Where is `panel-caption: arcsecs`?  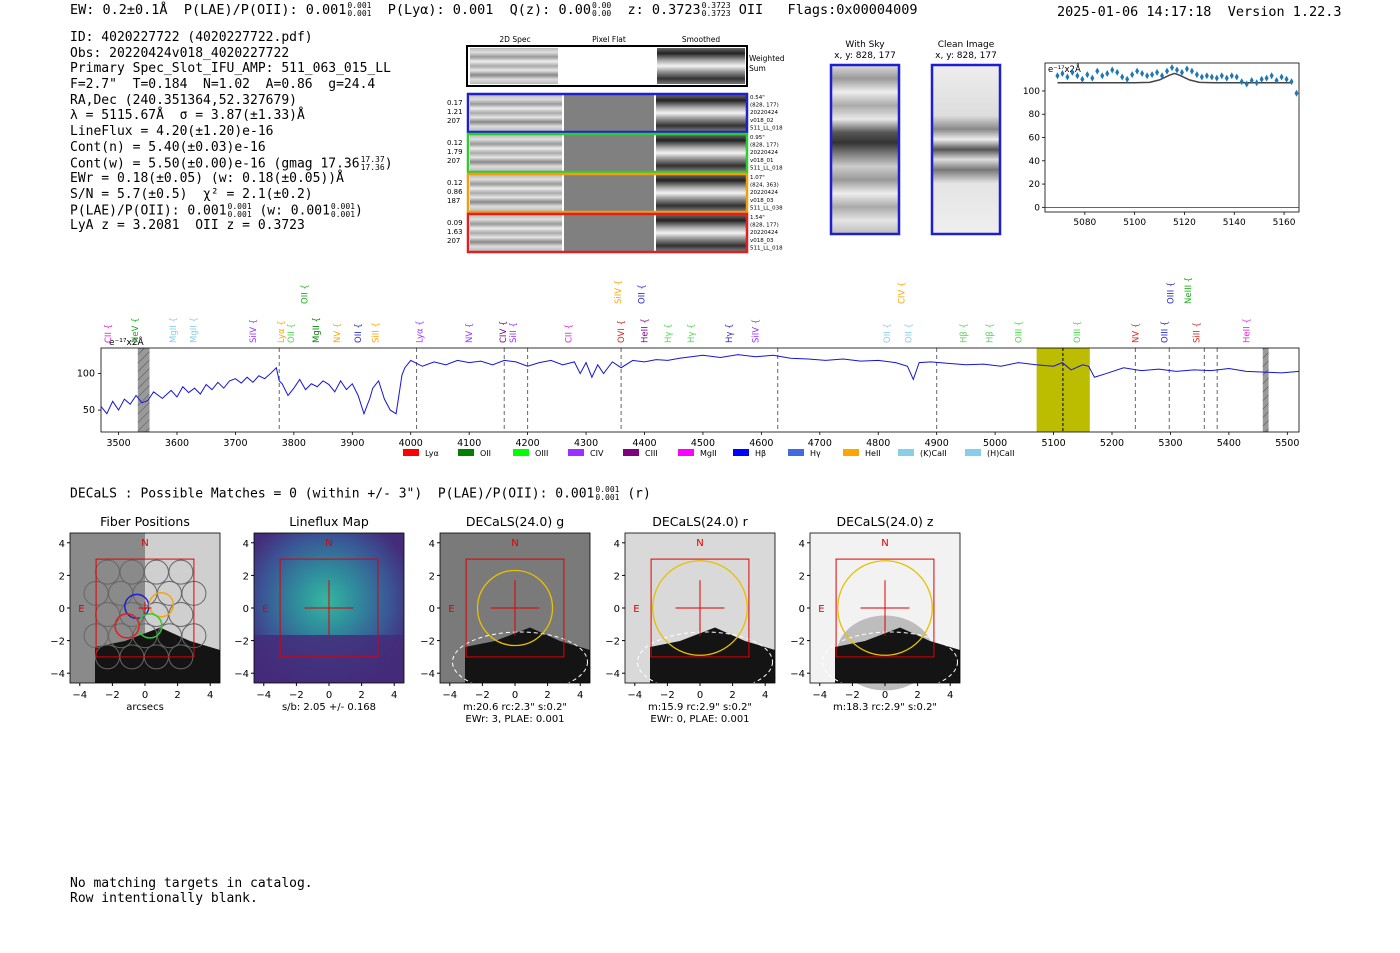
panel-caption: arcsecs is located at coordinates (145, 707).